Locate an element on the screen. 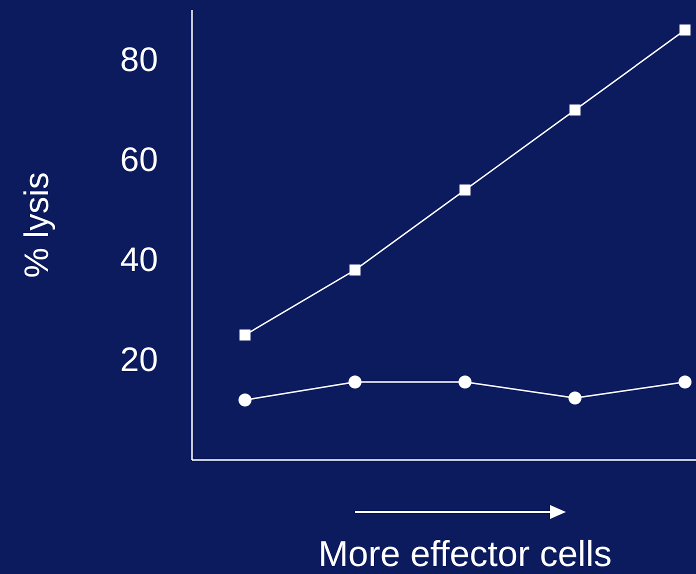 The width and height of the screenshot is (696, 574). y-tick-label: 40 is located at coordinates (139, 260).